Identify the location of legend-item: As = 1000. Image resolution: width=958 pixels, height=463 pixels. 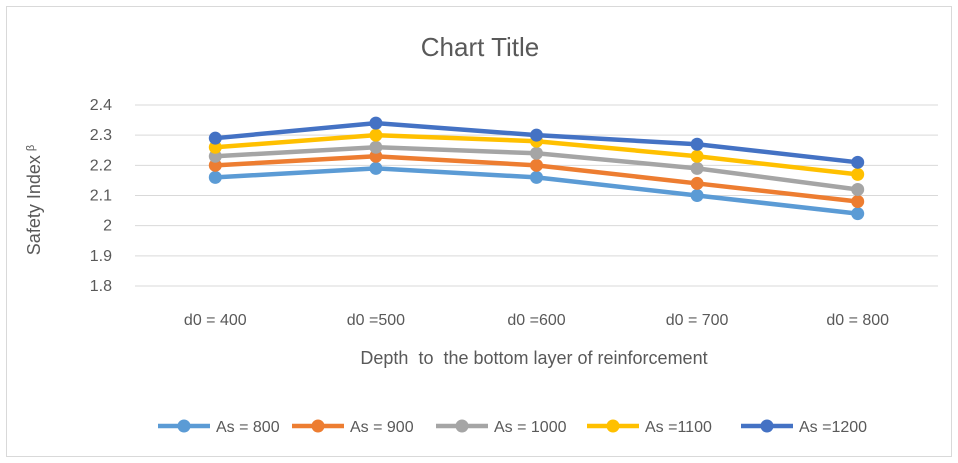
(501, 427).